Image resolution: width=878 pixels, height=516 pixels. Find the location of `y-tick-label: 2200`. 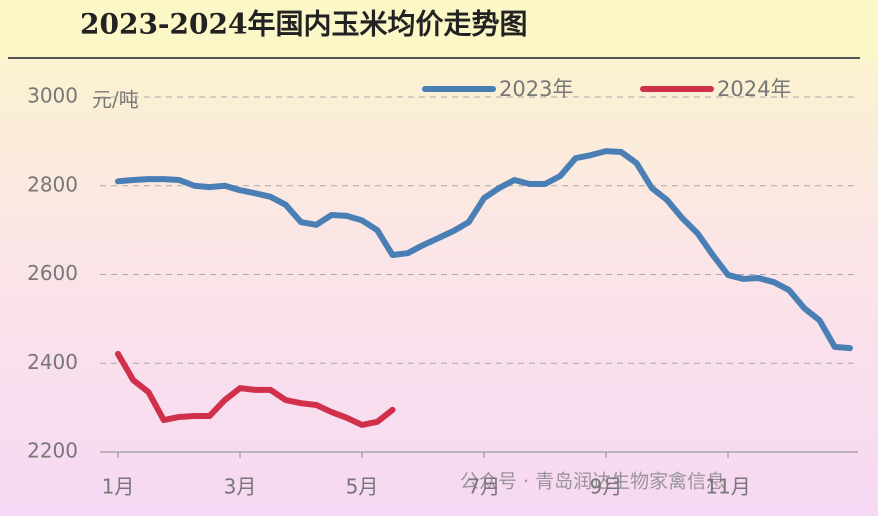

y-tick-label: 2200 is located at coordinates (52, 451).